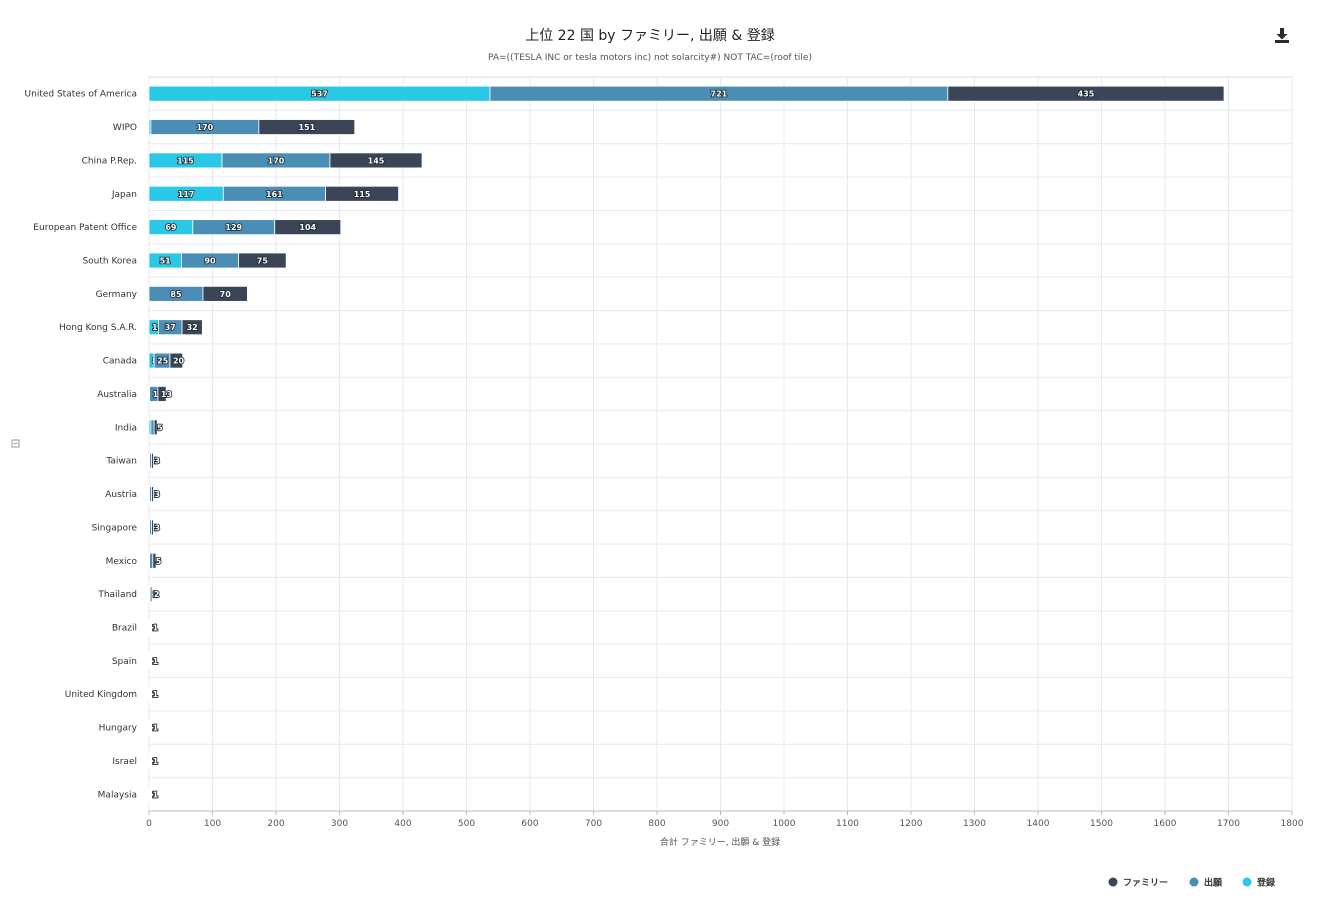 This screenshot has height=908, width=1322. I want to click on x-tick-label: 200, so click(275, 824).